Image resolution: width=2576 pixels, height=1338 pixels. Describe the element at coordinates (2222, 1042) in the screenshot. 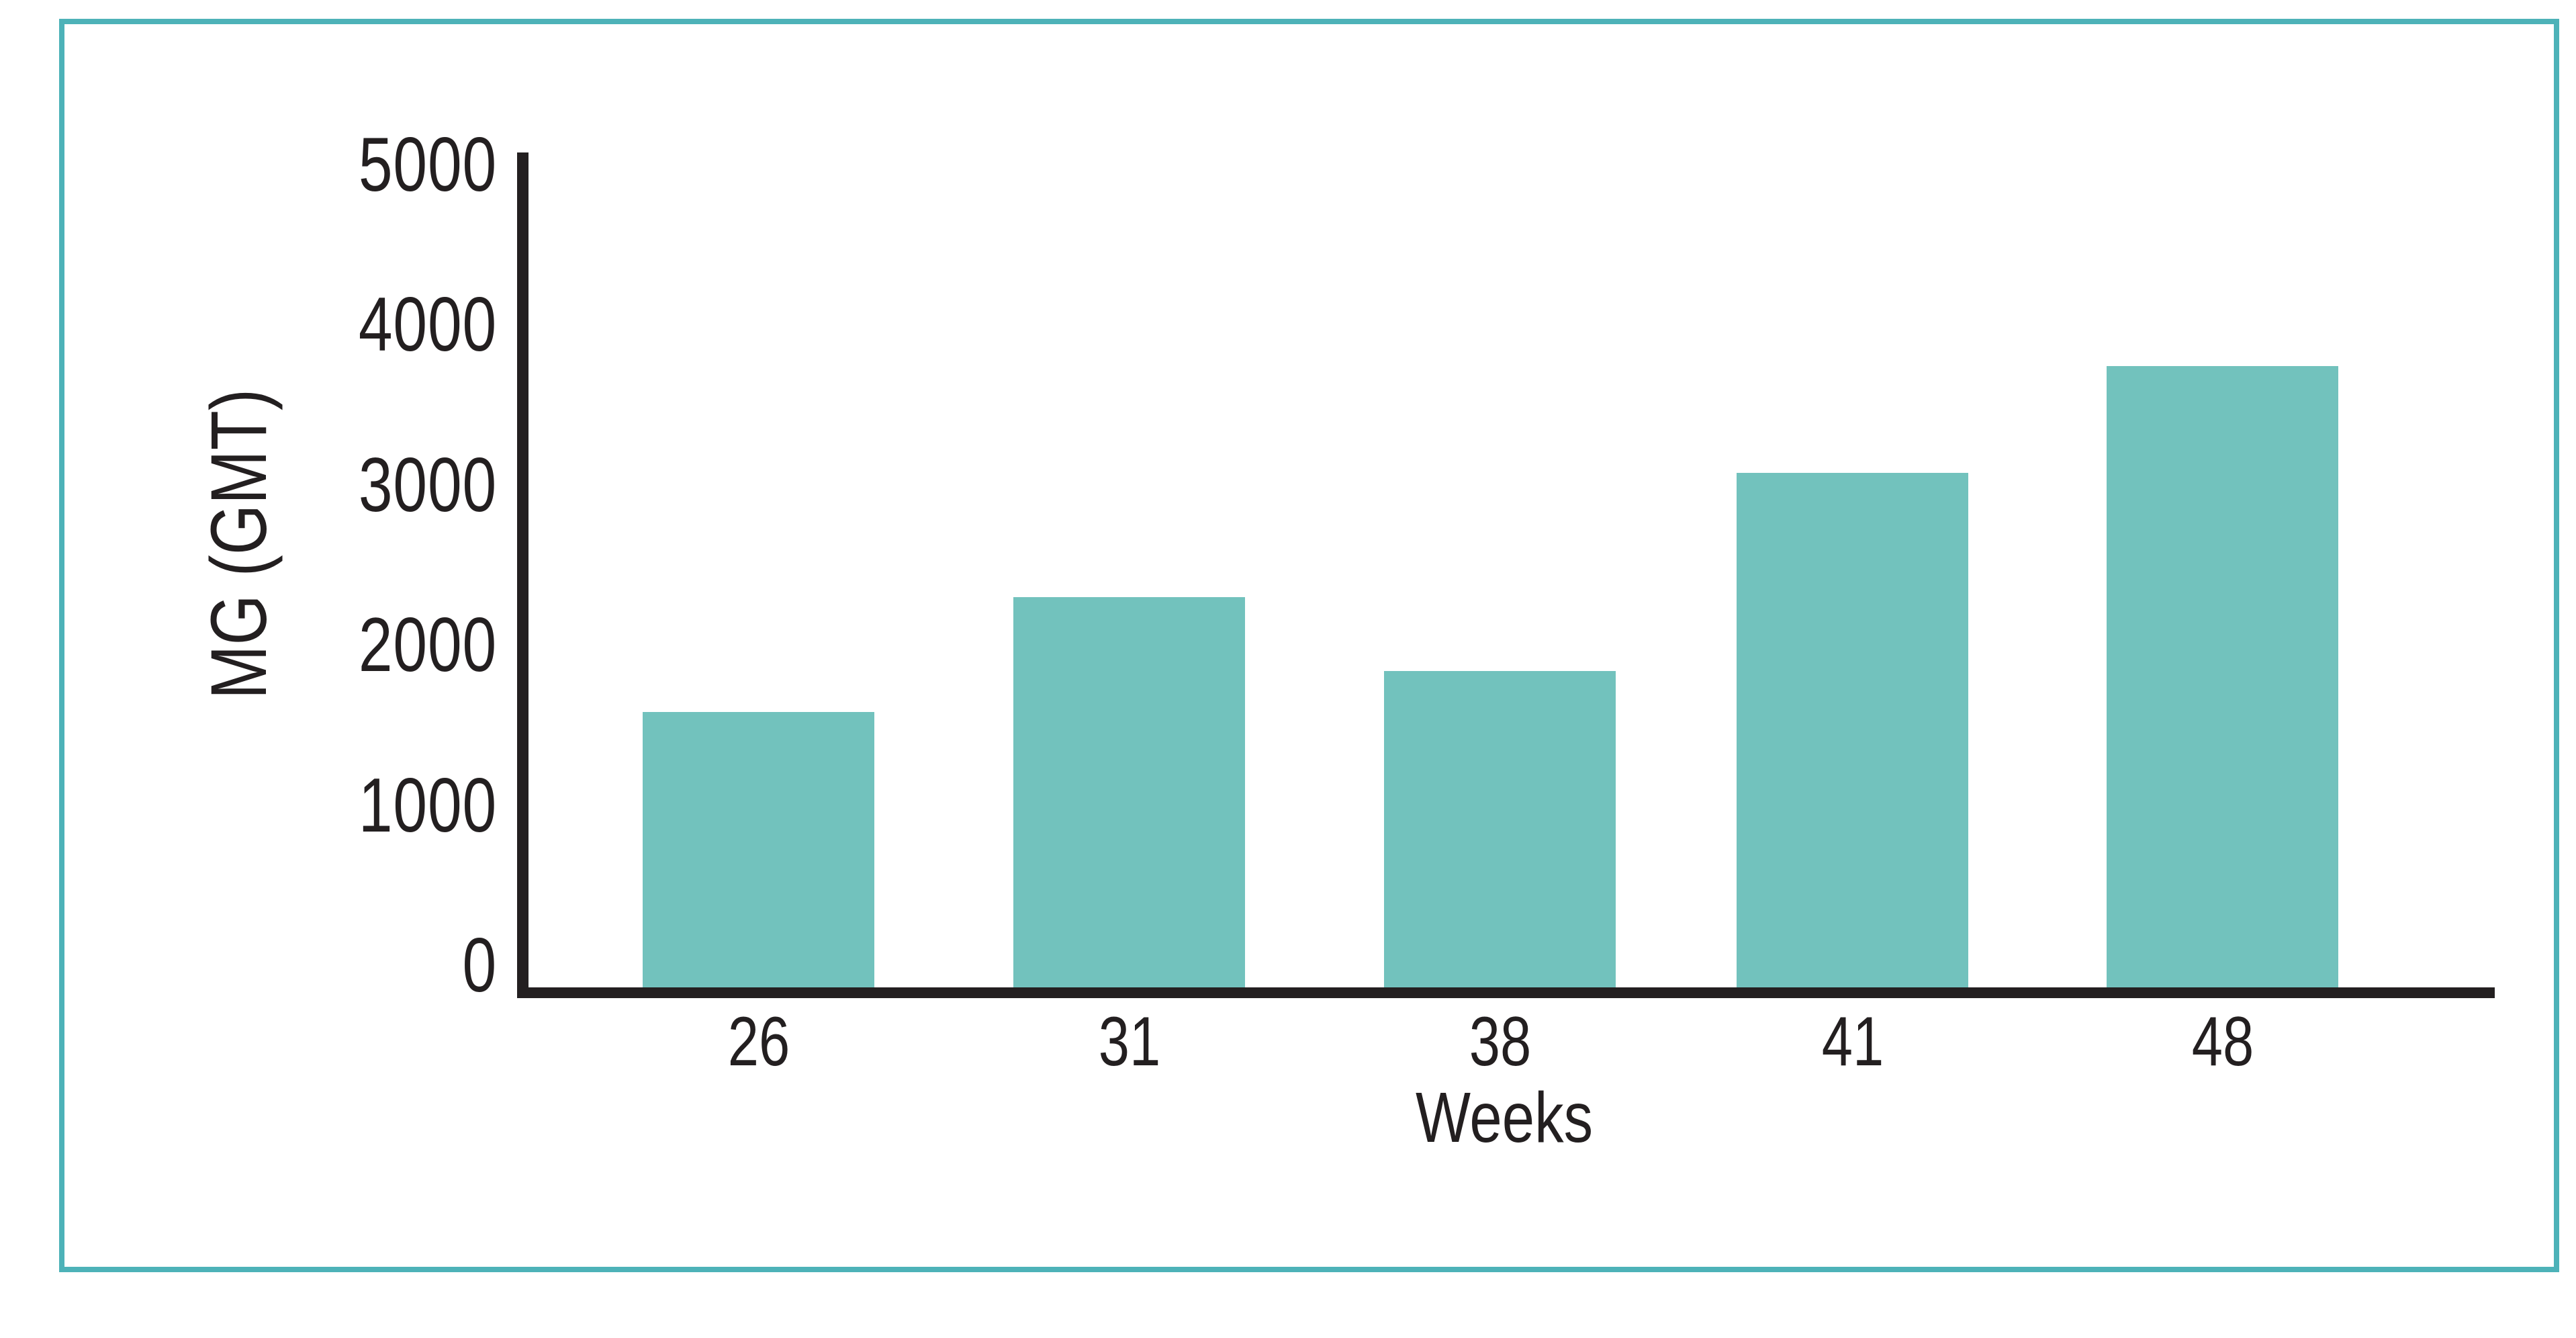

I see `x-tick-label-48: 48` at that location.